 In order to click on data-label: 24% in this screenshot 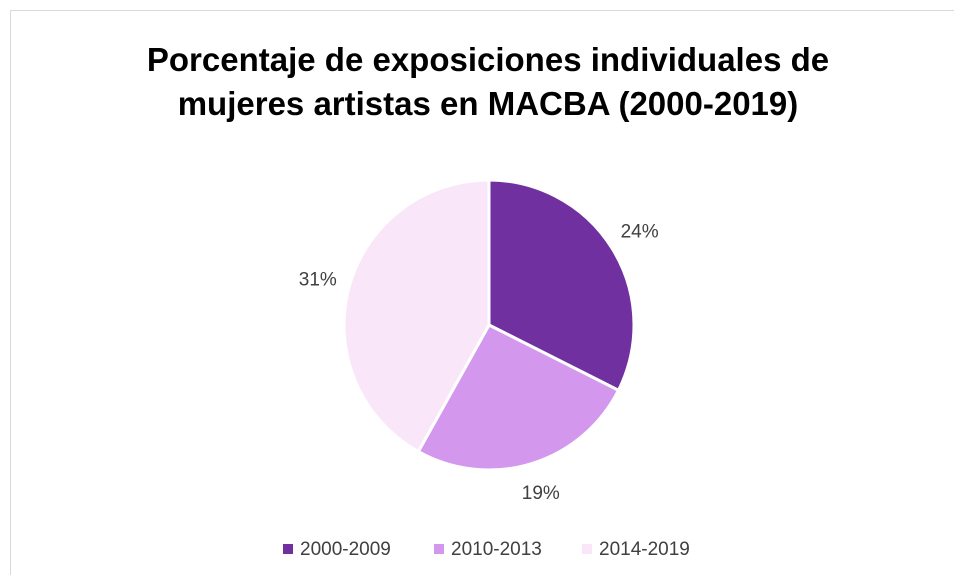, I will do `click(640, 231)`.